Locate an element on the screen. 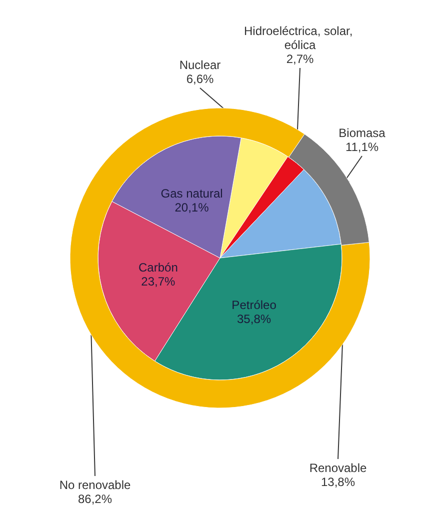  slice-label: Biomasa is located at coordinates (362, 133).